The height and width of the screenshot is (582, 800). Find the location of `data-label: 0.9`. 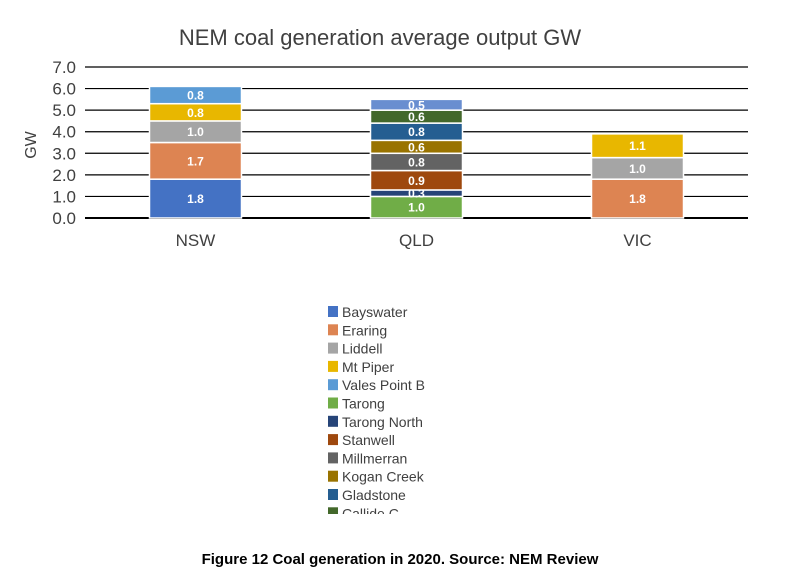

data-label: 0.9 is located at coordinates (416, 181).